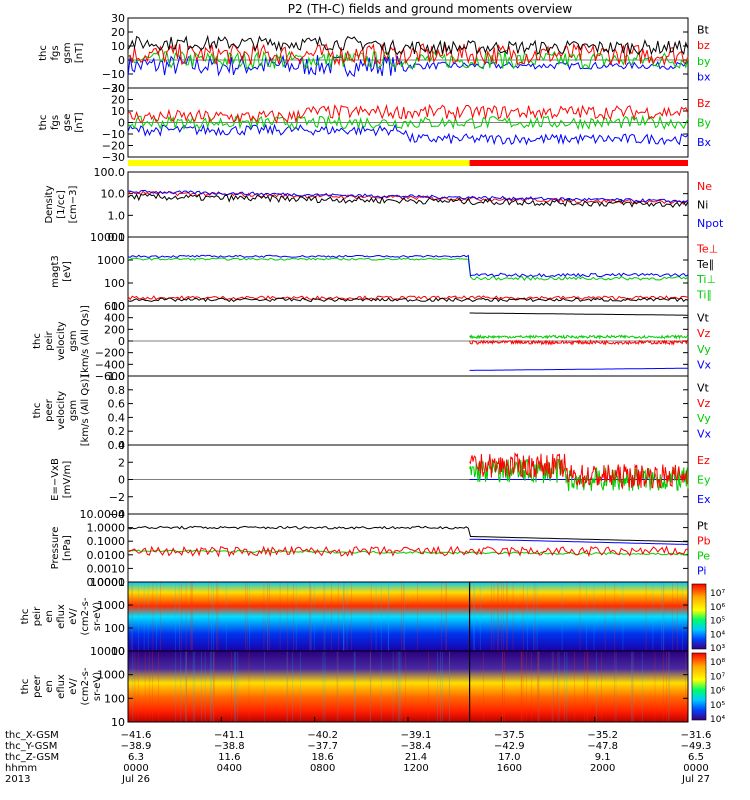 This screenshot has width=750, height=800. Describe the element at coordinates (113, 194) in the screenshot. I see `density-ytick-label: 10.0` at that location.